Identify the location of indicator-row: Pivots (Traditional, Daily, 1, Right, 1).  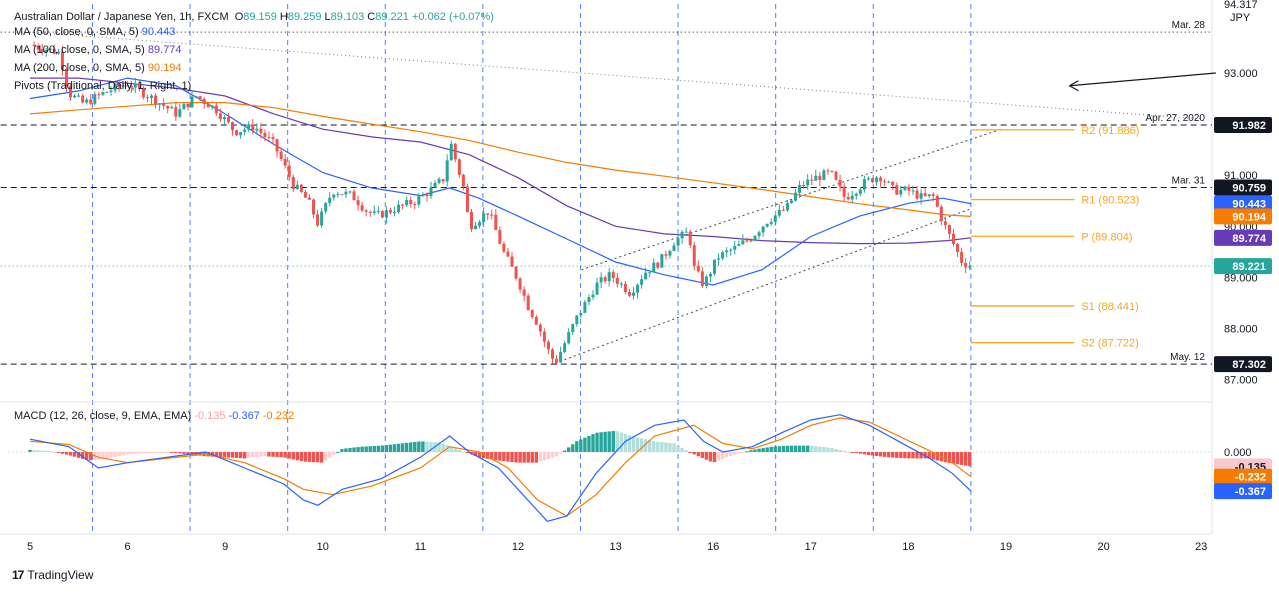
(102, 86).